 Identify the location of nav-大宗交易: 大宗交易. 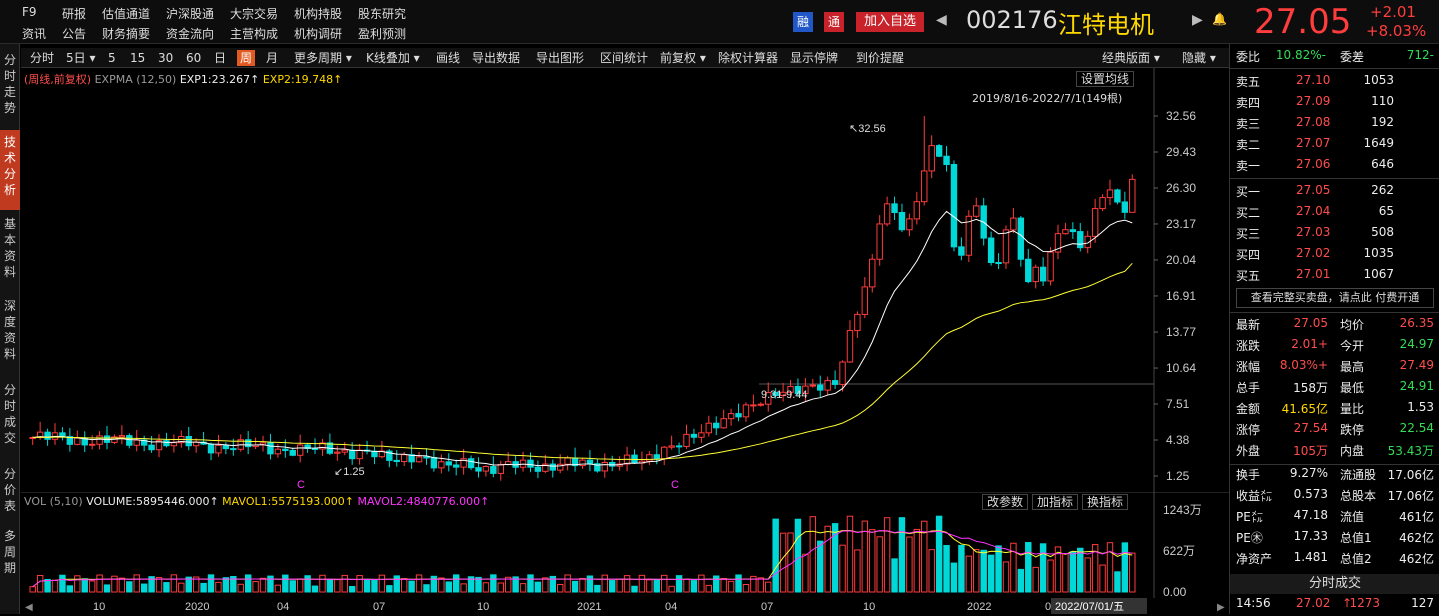
(254, 14).